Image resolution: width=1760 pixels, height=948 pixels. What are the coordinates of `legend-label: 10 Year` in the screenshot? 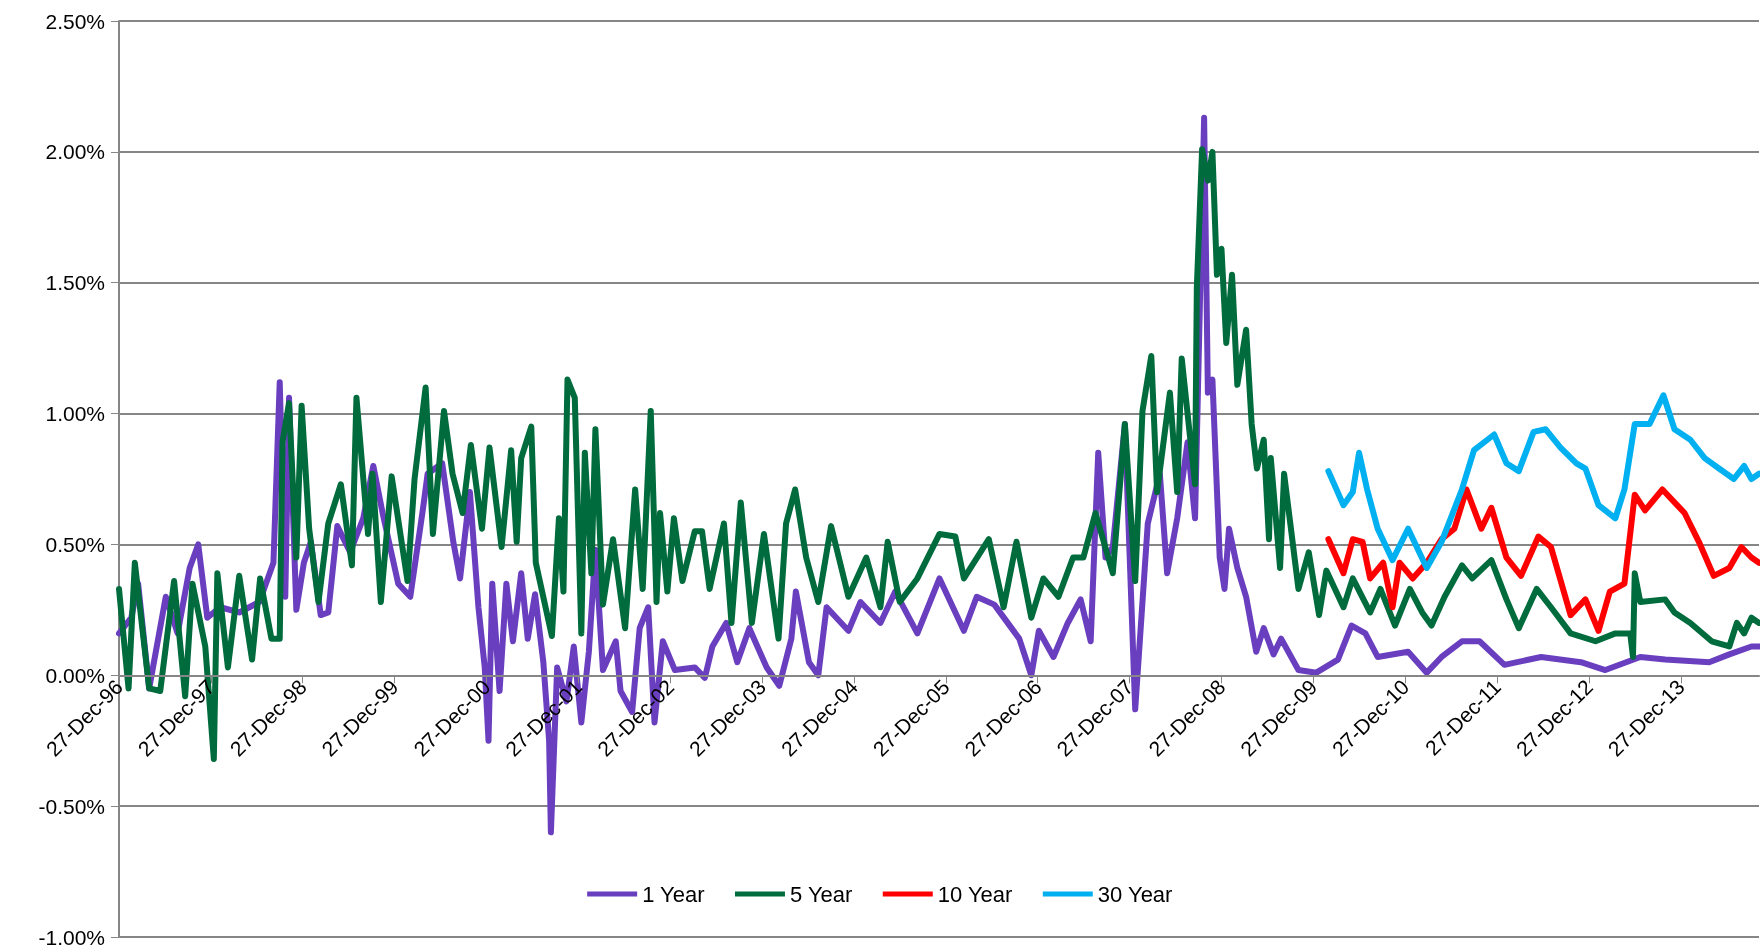 It's located at (975, 894).